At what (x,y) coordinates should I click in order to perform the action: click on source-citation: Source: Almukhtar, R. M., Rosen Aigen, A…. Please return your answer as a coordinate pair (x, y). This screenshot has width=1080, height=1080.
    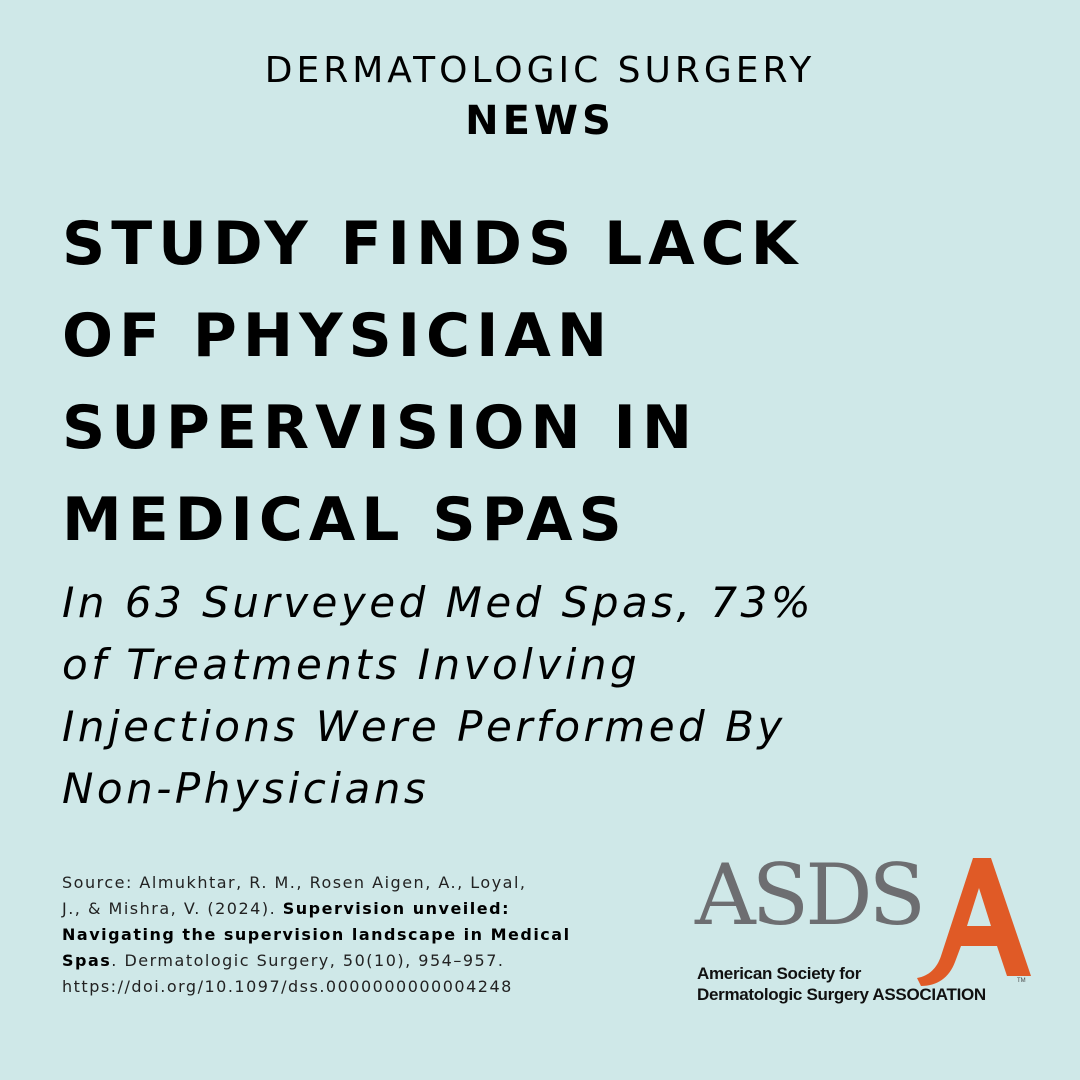
    Looking at the image, I should click on (372, 935).